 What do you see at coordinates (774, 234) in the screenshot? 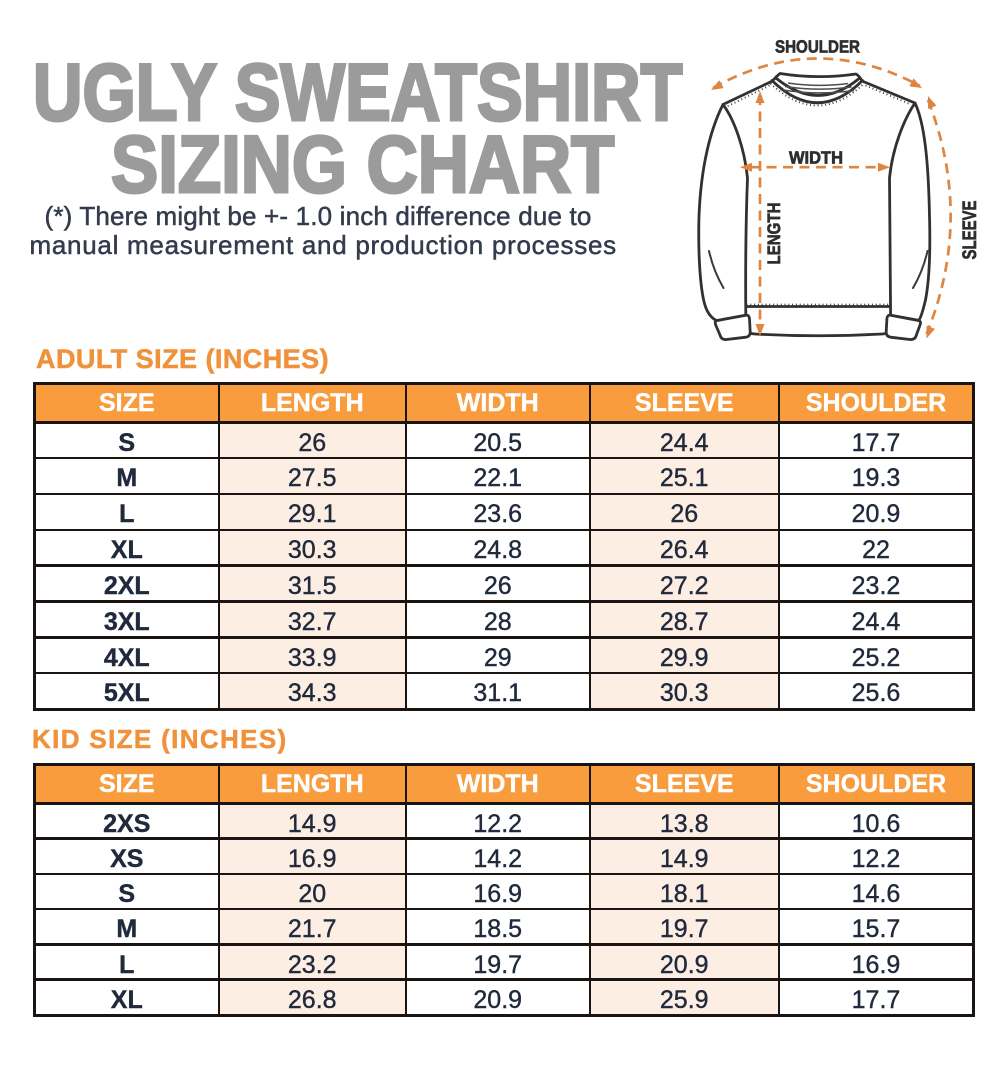
I see `svg-text: LENGTH` at bounding box center [774, 234].